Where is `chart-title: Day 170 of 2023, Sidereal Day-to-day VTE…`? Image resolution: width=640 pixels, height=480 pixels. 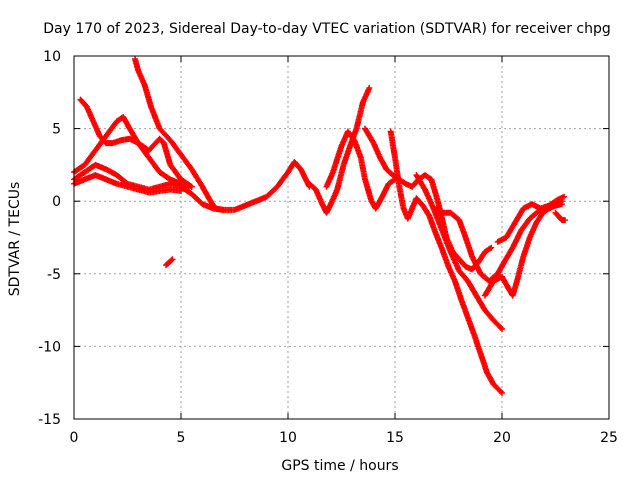
chart-title: Day 170 of 2023, Sidereal Day-to-day VTE… is located at coordinates (327, 29).